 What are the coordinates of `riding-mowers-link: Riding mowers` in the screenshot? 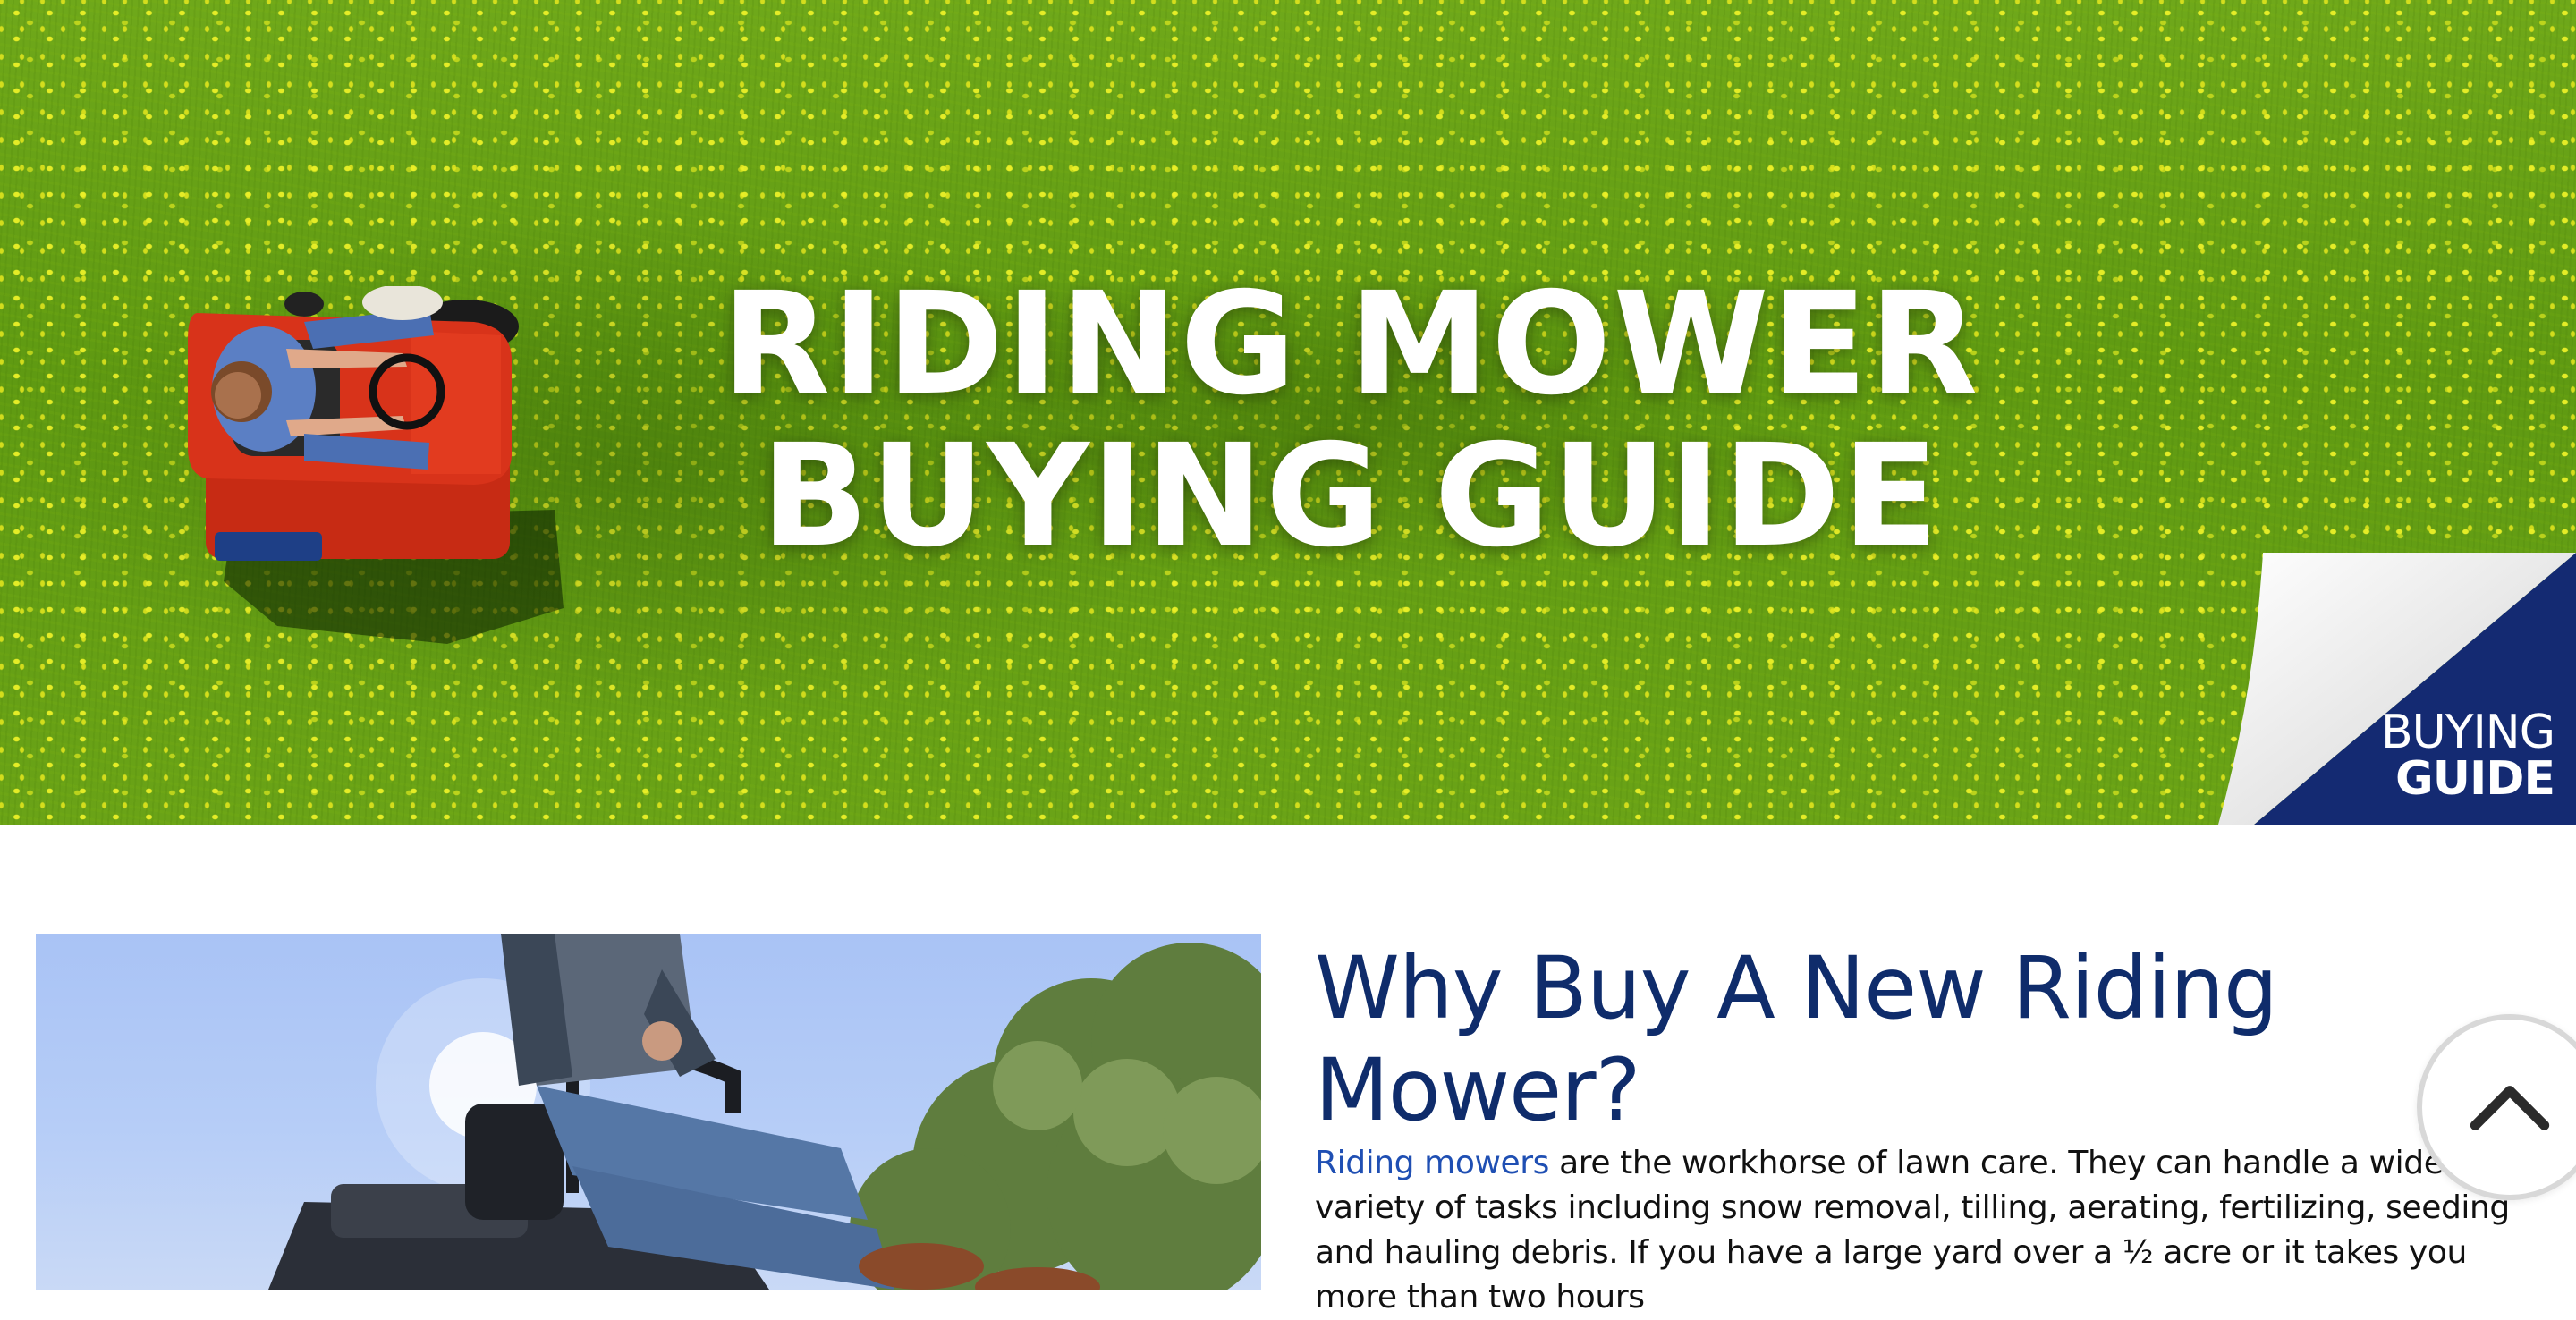 It's located at (1432, 1163).